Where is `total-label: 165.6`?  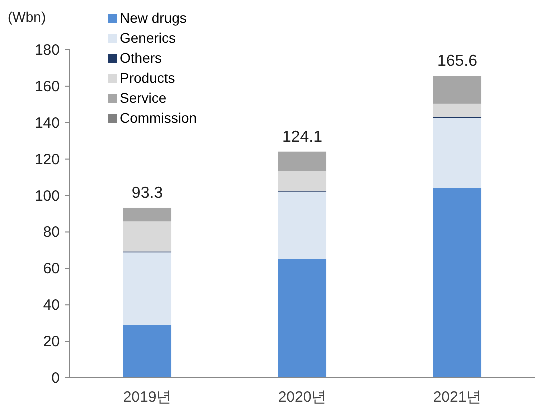 total-label: 165.6 is located at coordinates (457, 61).